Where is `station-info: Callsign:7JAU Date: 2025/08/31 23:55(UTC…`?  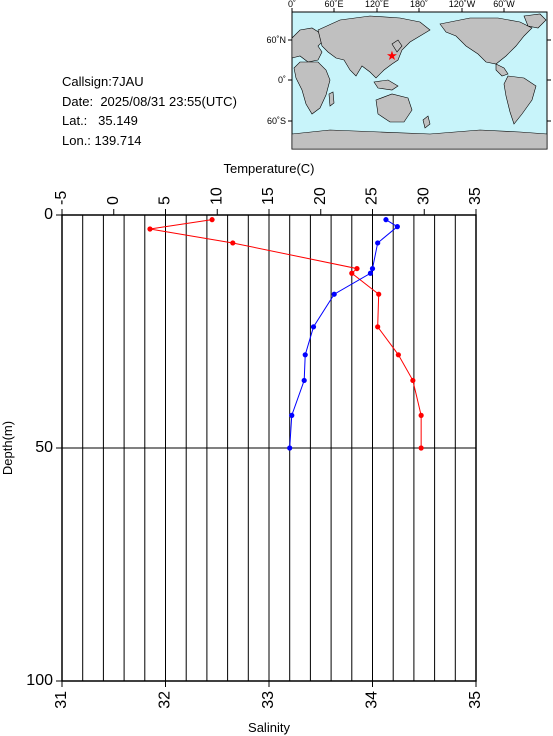 station-info: Callsign:7JAU Date: 2025/08/31 23:55(UTC… is located at coordinates (149, 111).